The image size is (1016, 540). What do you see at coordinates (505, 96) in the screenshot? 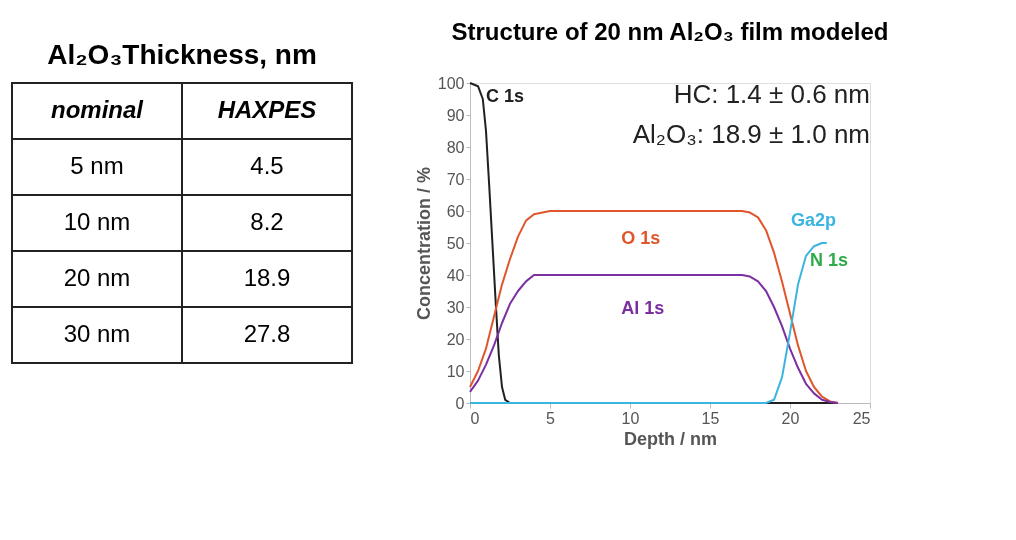
I see `series-label: C 1s` at bounding box center [505, 96].